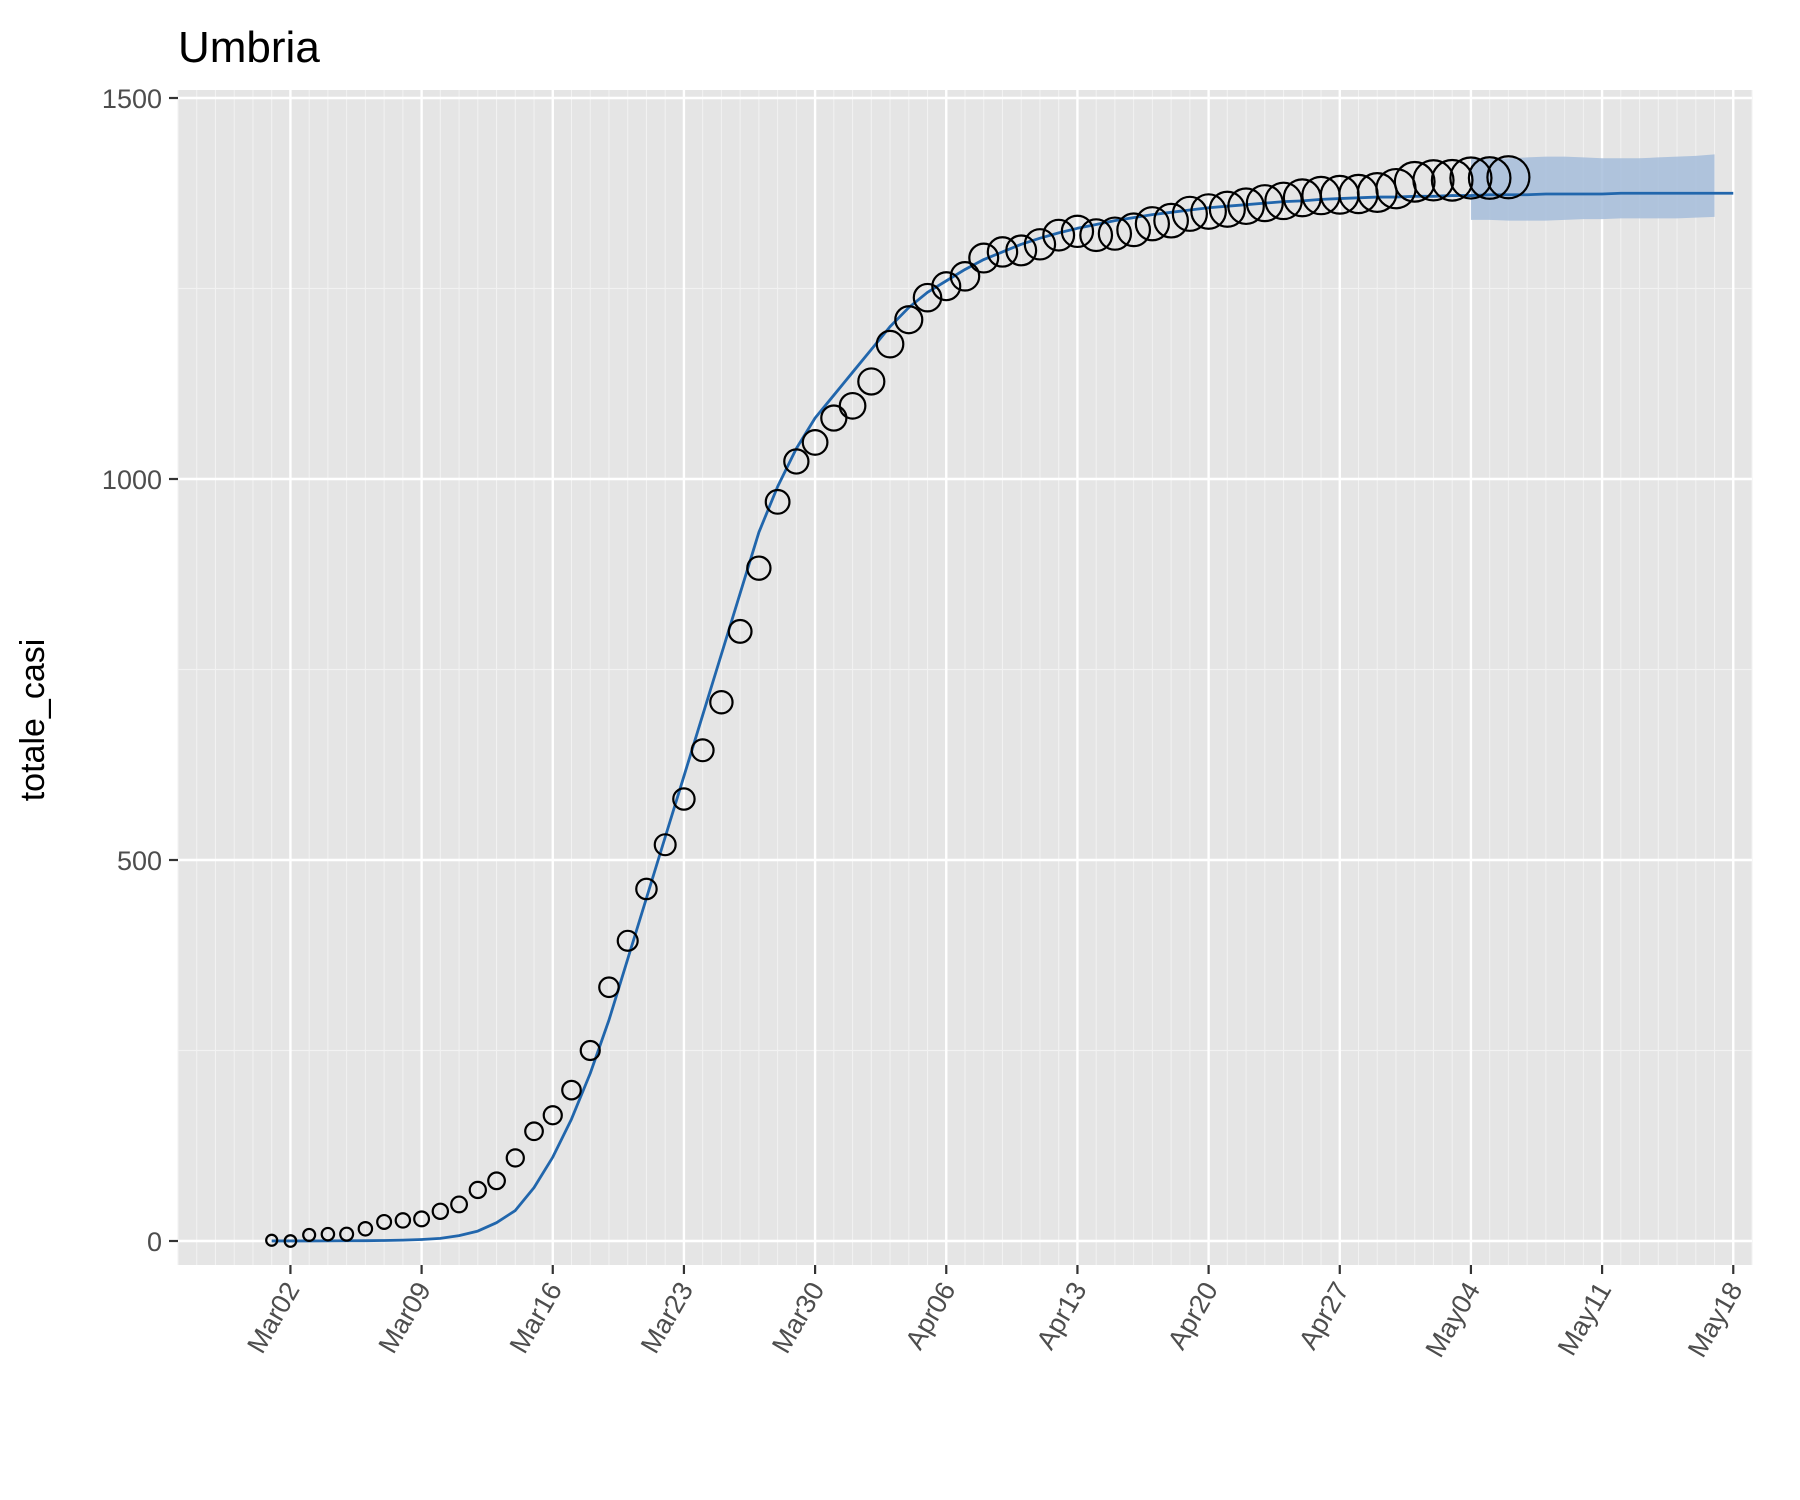 The image size is (1800, 1500). Describe the element at coordinates (930, 1315) in the screenshot. I see `x-tick-label: Apr06` at that location.